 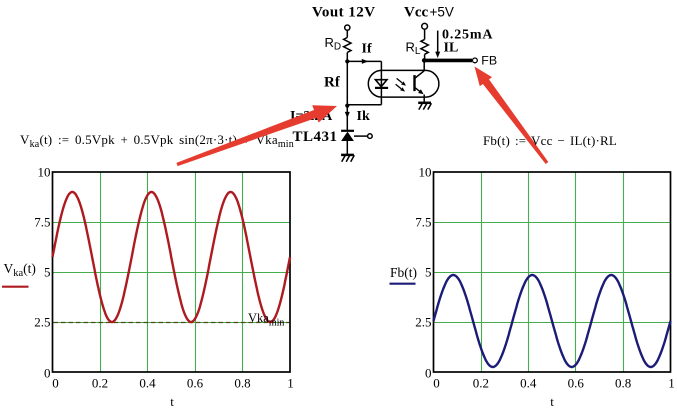 I want to click on svg-text: Fb(t) := Vcc − IL(t)·RL, so click(x=550, y=140).